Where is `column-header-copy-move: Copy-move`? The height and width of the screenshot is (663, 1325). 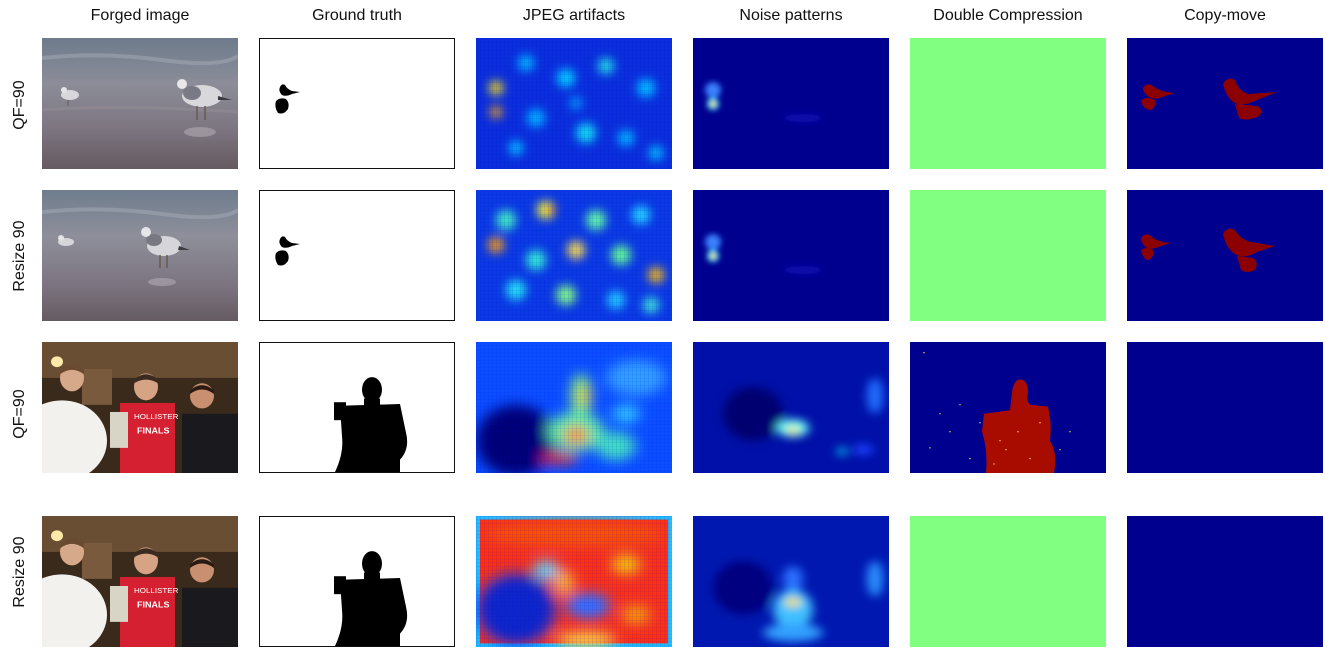
column-header-copy-move: Copy-move is located at coordinates (1225, 15).